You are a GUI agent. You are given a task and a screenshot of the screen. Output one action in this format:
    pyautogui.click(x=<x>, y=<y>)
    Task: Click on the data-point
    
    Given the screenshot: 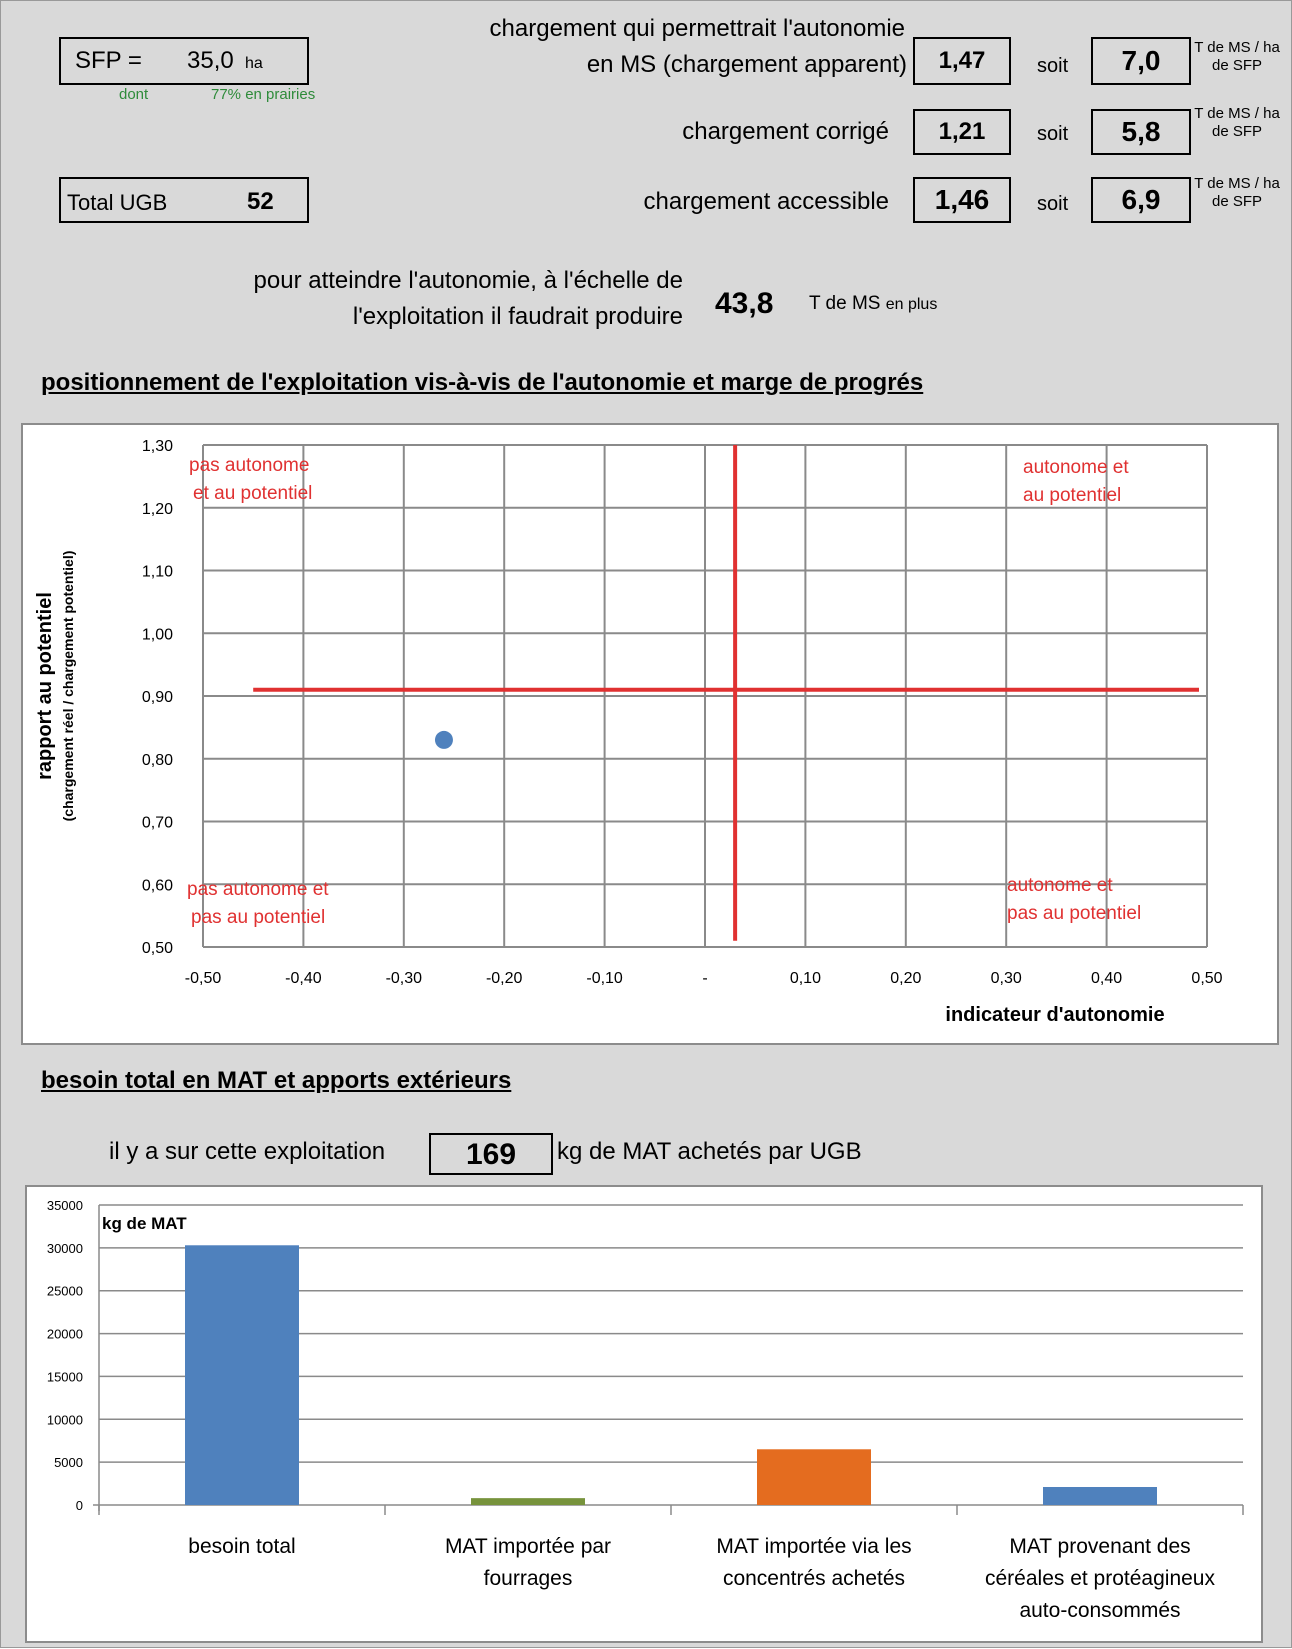 What is the action you would take?
    pyautogui.click(x=443, y=739)
    